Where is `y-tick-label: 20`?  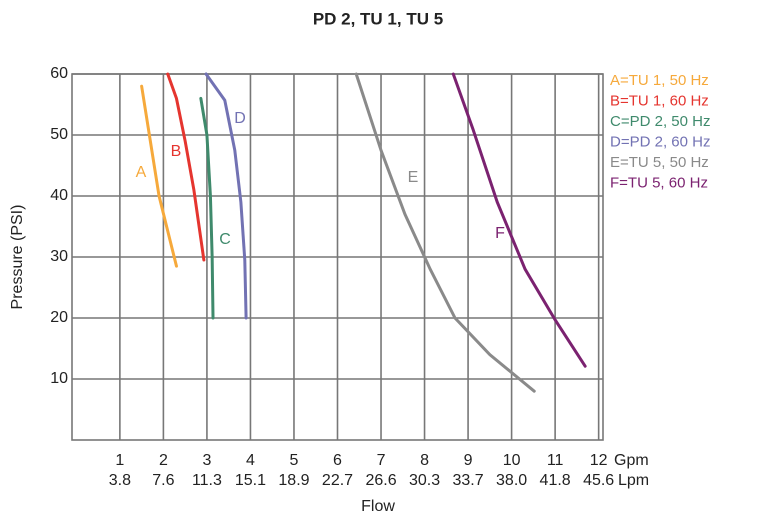 y-tick-label: 20 is located at coordinates (59, 317).